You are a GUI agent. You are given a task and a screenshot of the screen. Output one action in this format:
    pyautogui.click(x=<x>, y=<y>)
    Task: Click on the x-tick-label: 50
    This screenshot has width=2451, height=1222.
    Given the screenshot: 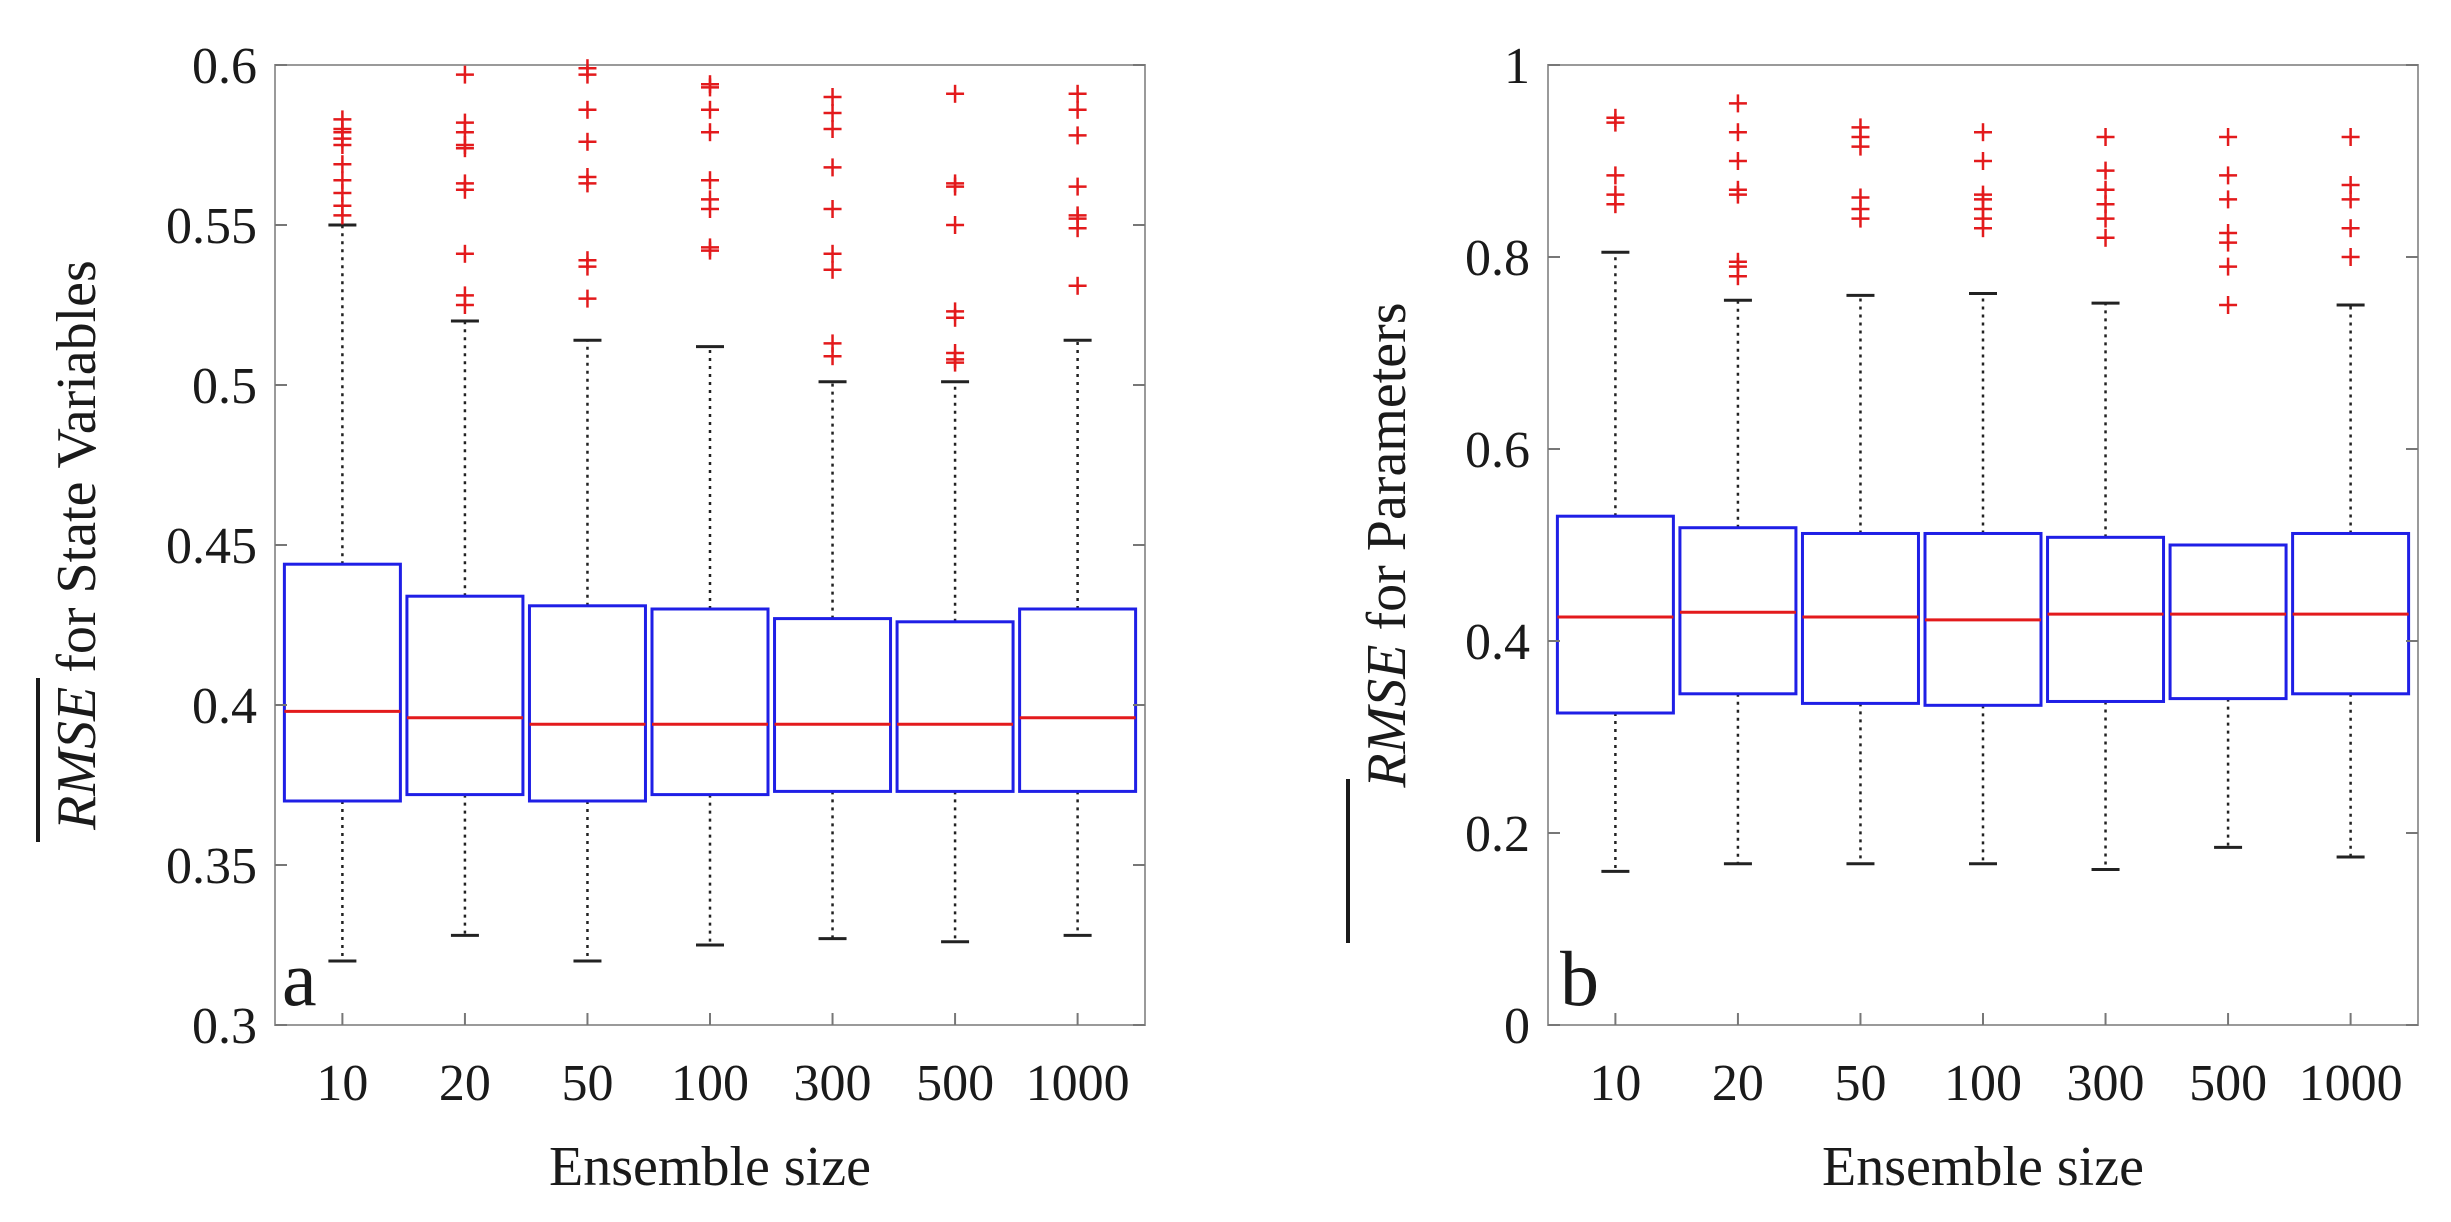 What is the action you would take?
    pyautogui.click(x=587, y=1083)
    